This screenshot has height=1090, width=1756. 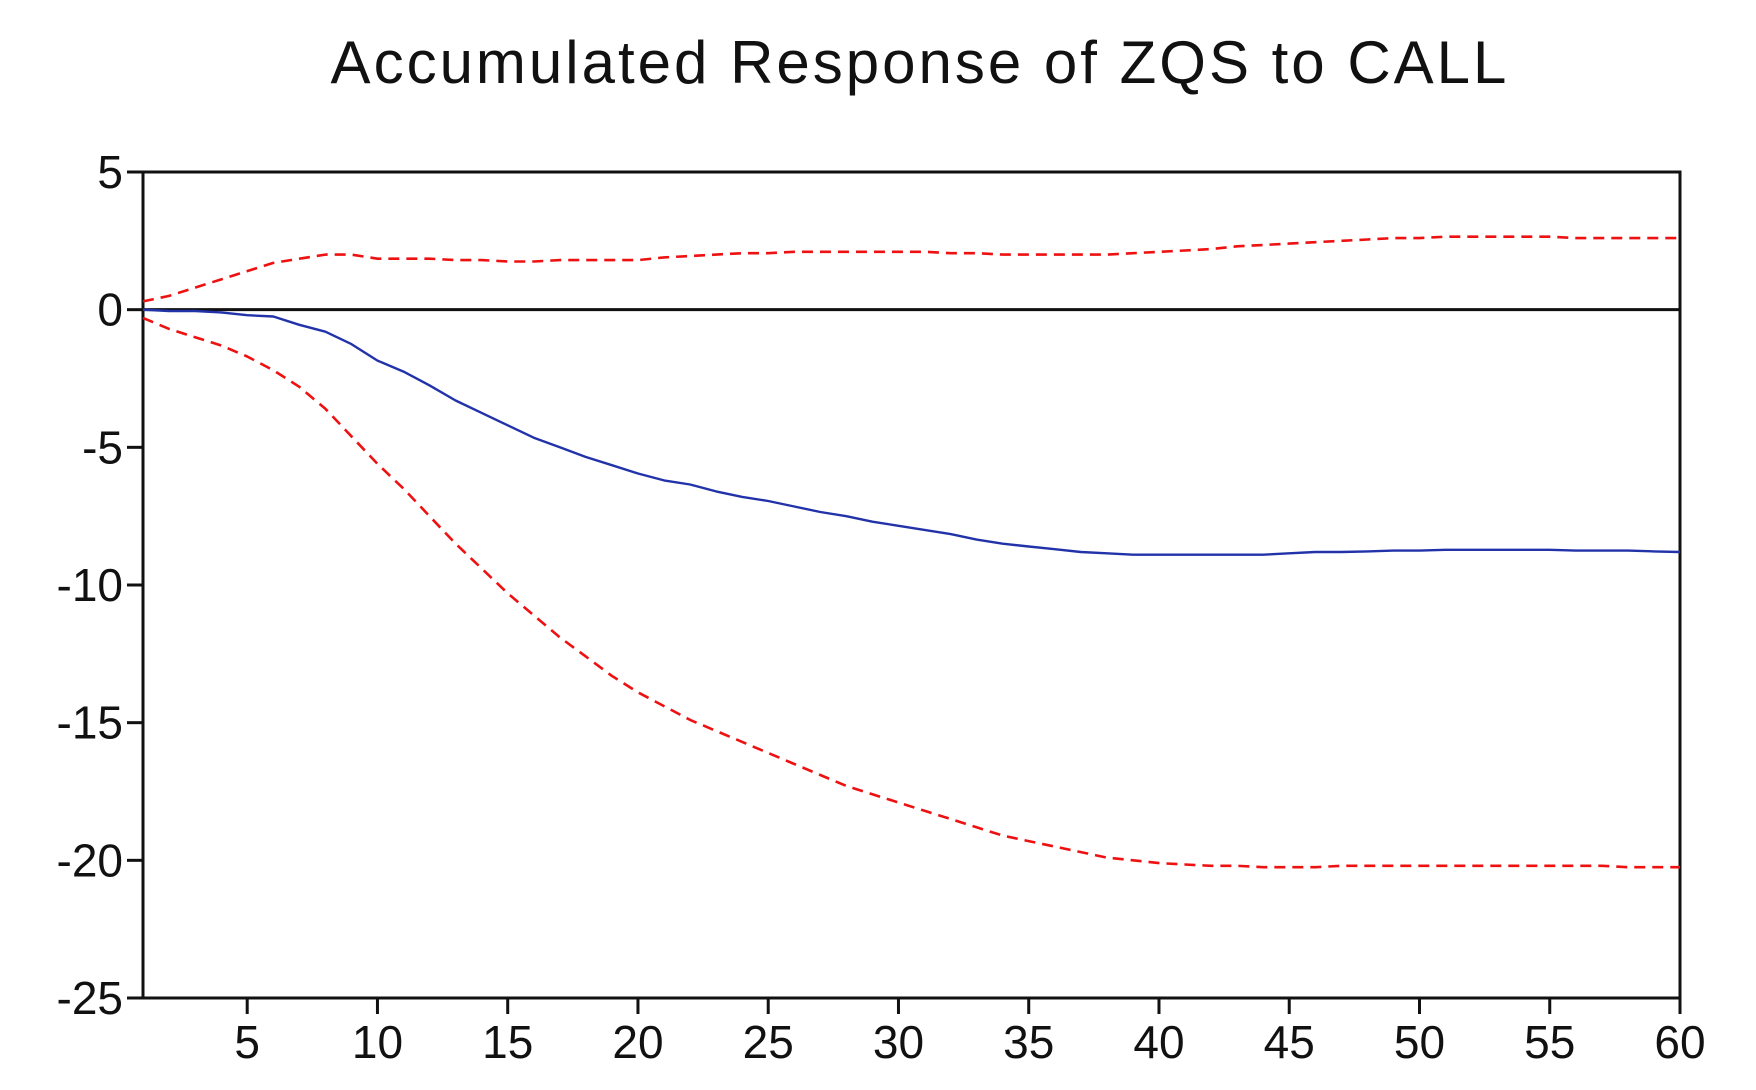 I want to click on x-tick-label: 45, so click(x=1289, y=1042).